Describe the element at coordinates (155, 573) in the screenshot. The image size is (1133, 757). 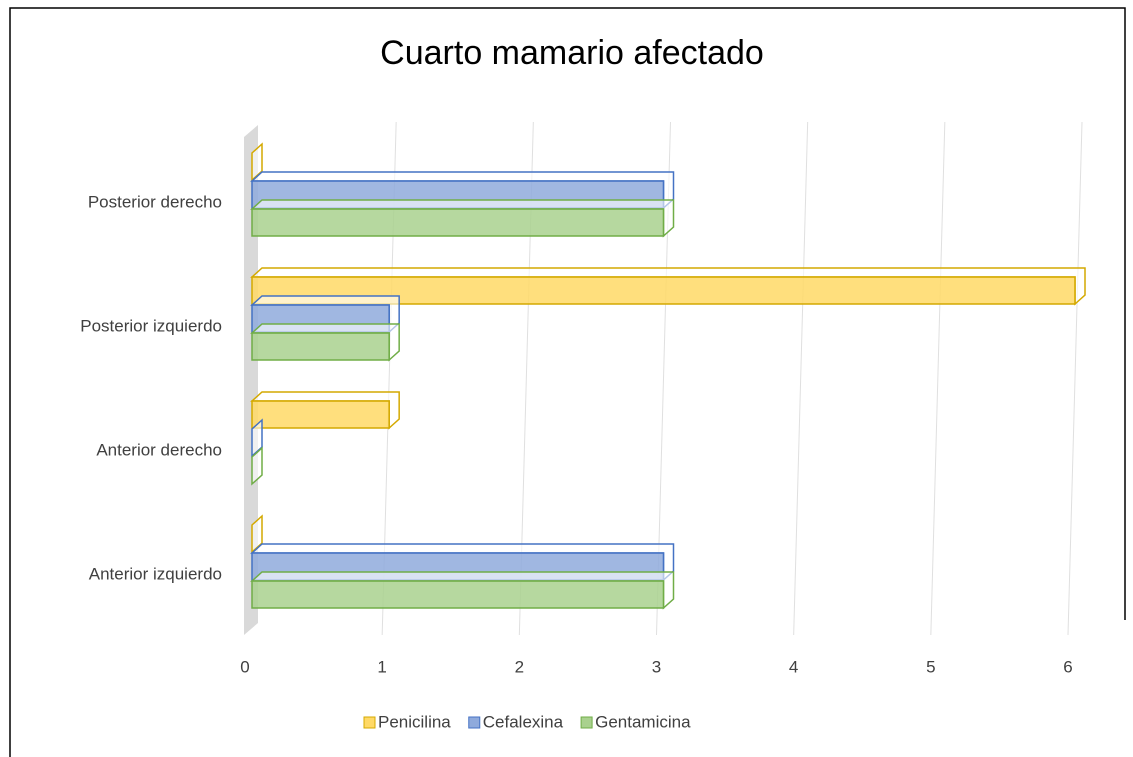
I see `y-tick-label: Anterior izquierdo` at that location.